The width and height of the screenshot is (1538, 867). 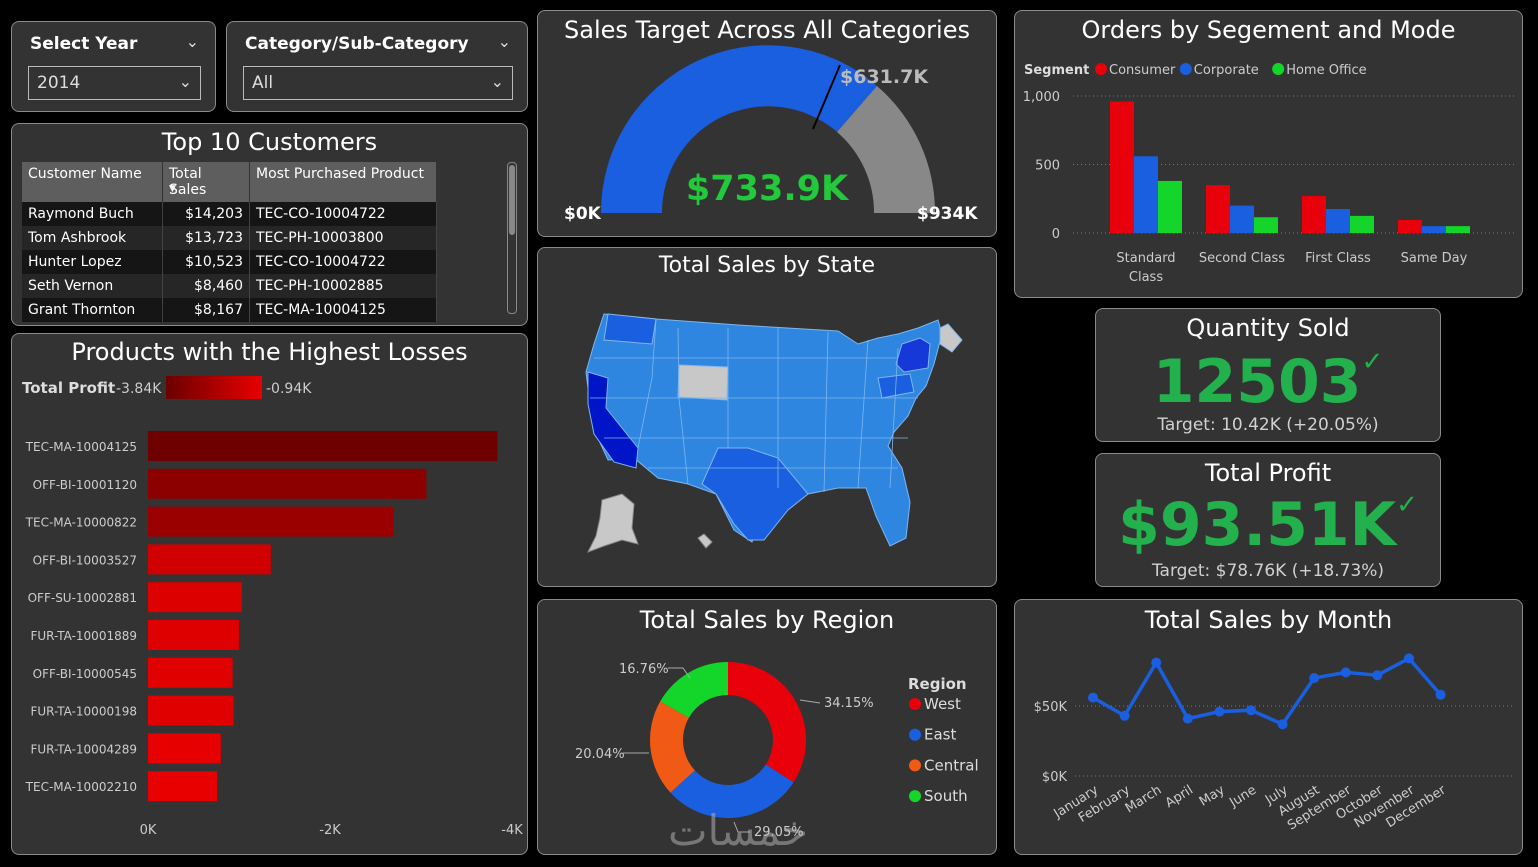 I want to click on column-header-sales: Total Sales ▼, so click(x=206, y=182).